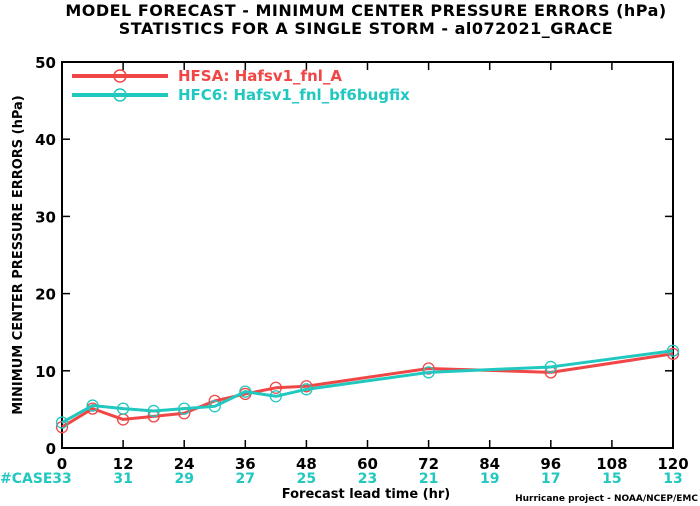  What do you see at coordinates (51, 449) in the screenshot?
I see `y-tick-label: 0` at bounding box center [51, 449].